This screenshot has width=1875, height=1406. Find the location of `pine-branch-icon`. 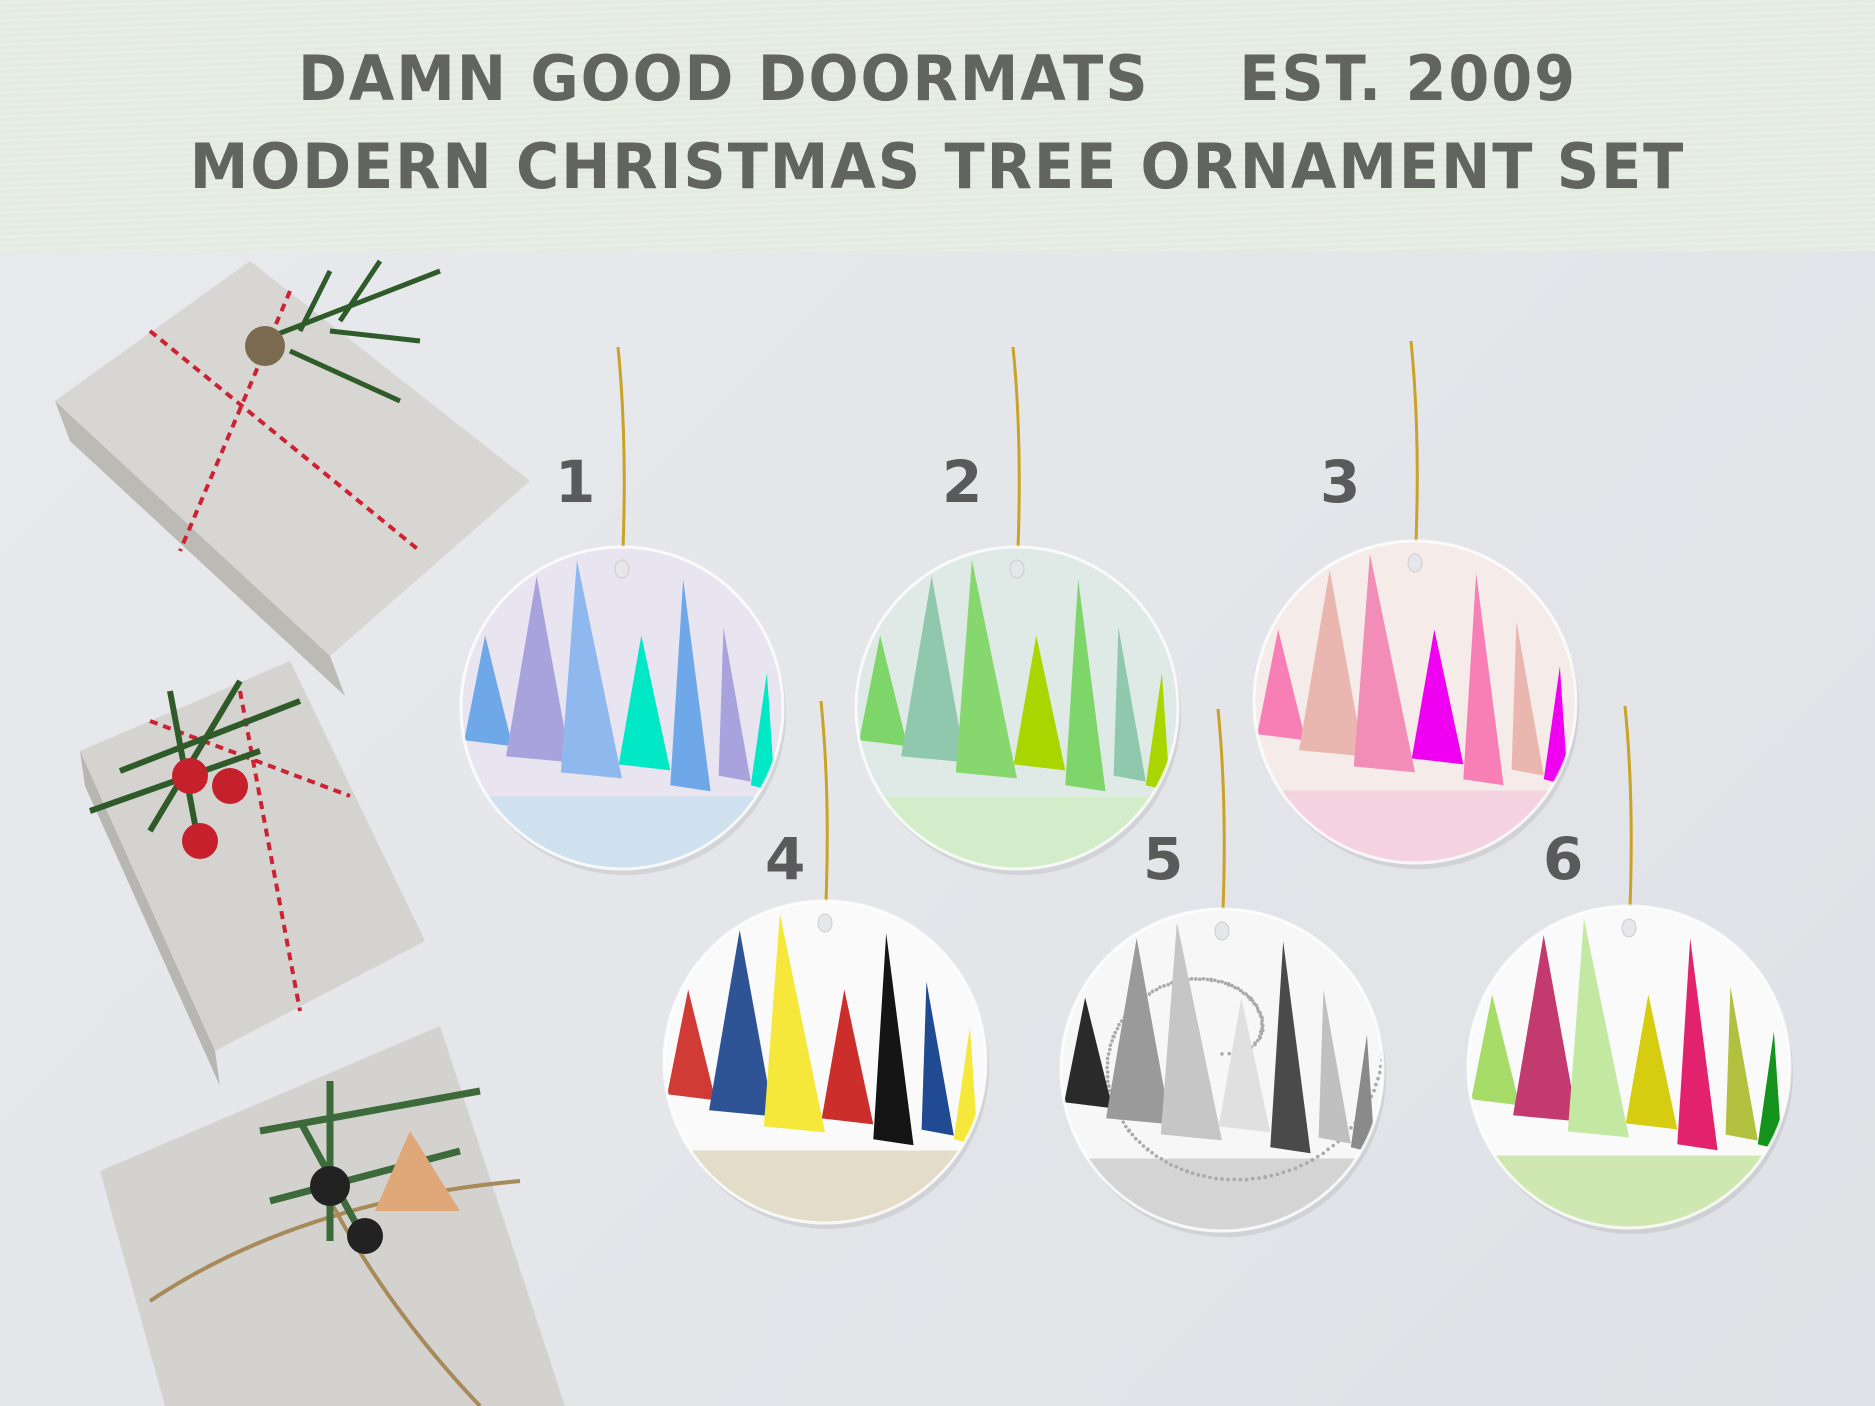

pine-branch-icon is located at coordinates (350, 331).